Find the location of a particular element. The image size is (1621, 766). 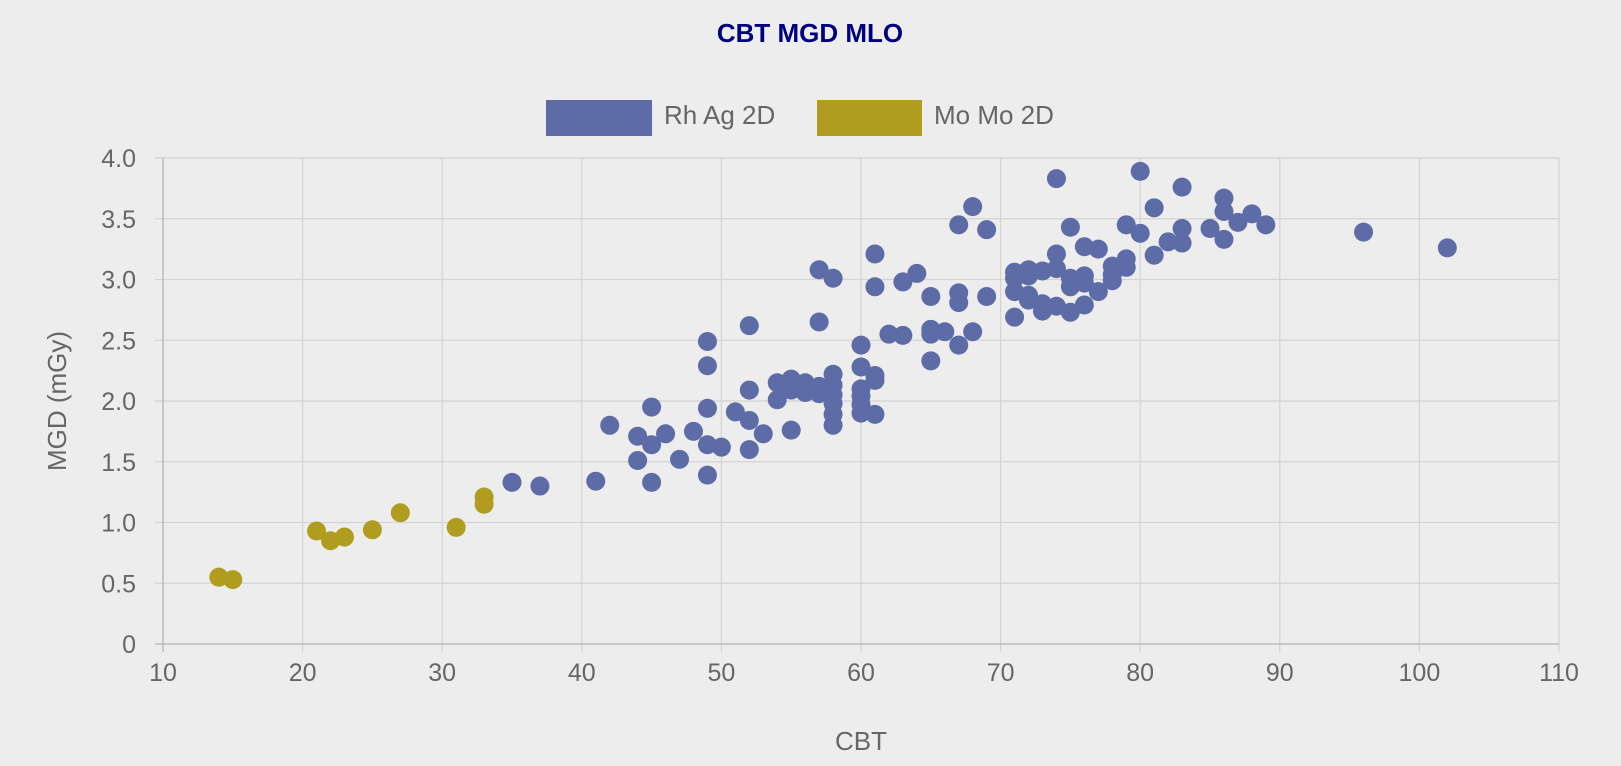

legend-item-mo-mo-2d: Mo Mo 2D is located at coordinates (935, 118).